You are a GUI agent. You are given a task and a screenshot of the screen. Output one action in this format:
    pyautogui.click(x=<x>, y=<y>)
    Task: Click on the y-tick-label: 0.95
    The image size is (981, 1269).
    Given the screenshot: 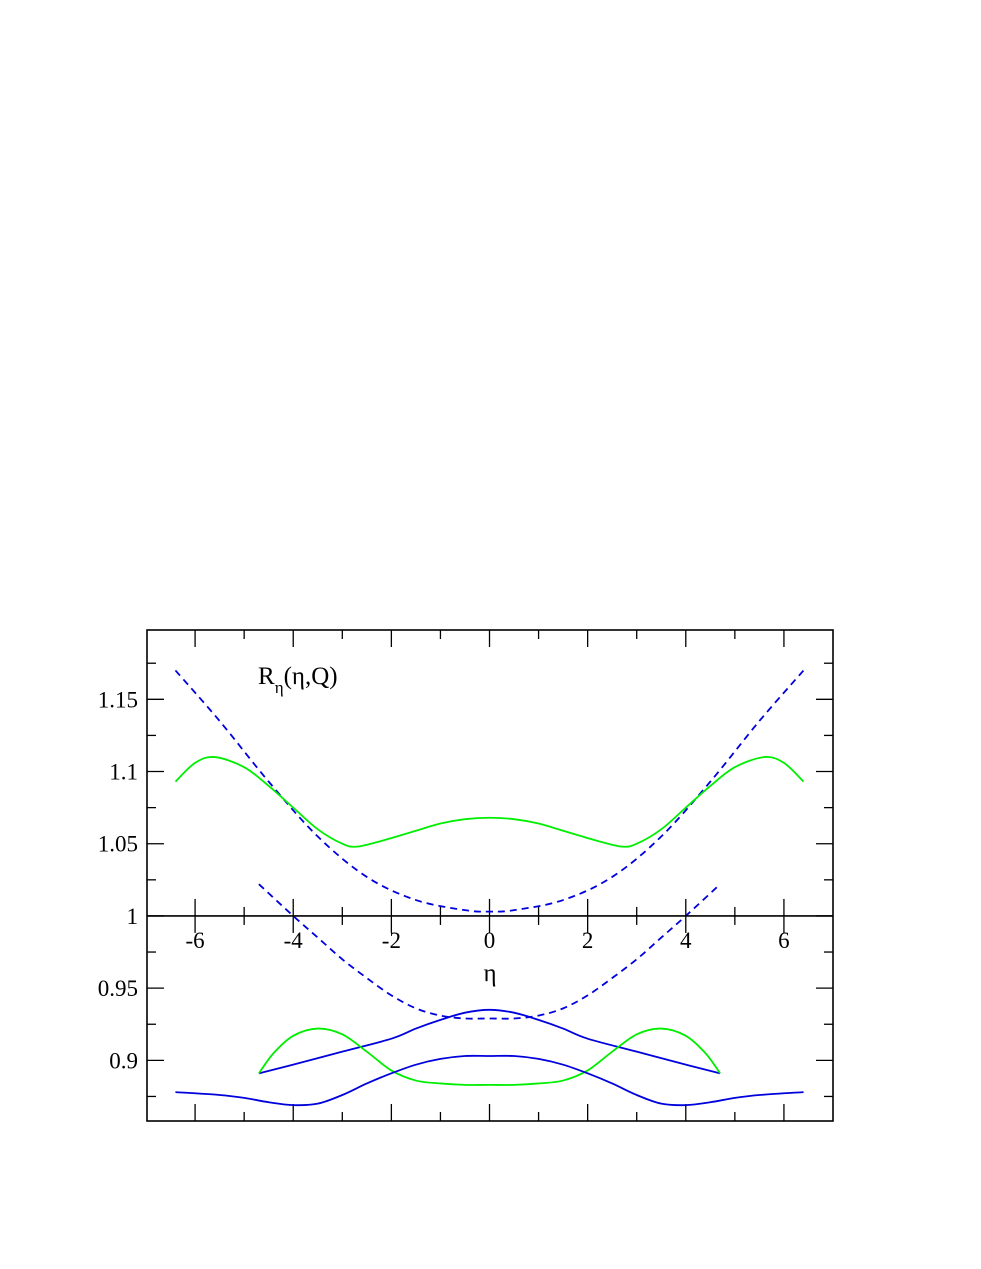 What is the action you would take?
    pyautogui.click(x=118, y=988)
    